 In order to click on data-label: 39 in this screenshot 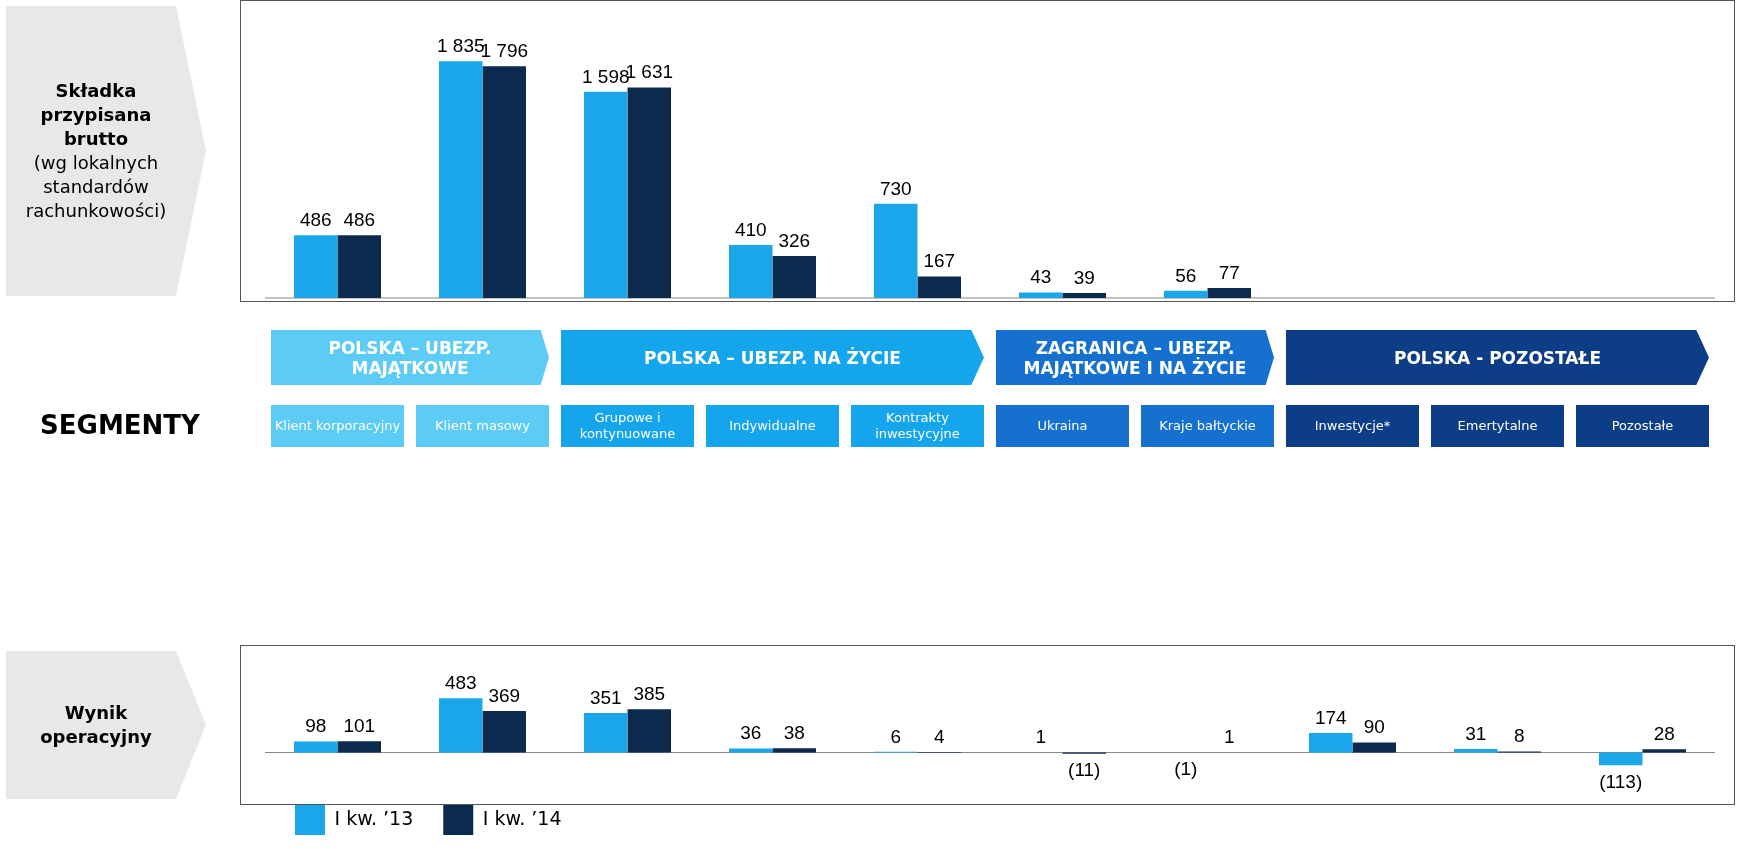, I will do `click(1084, 277)`.